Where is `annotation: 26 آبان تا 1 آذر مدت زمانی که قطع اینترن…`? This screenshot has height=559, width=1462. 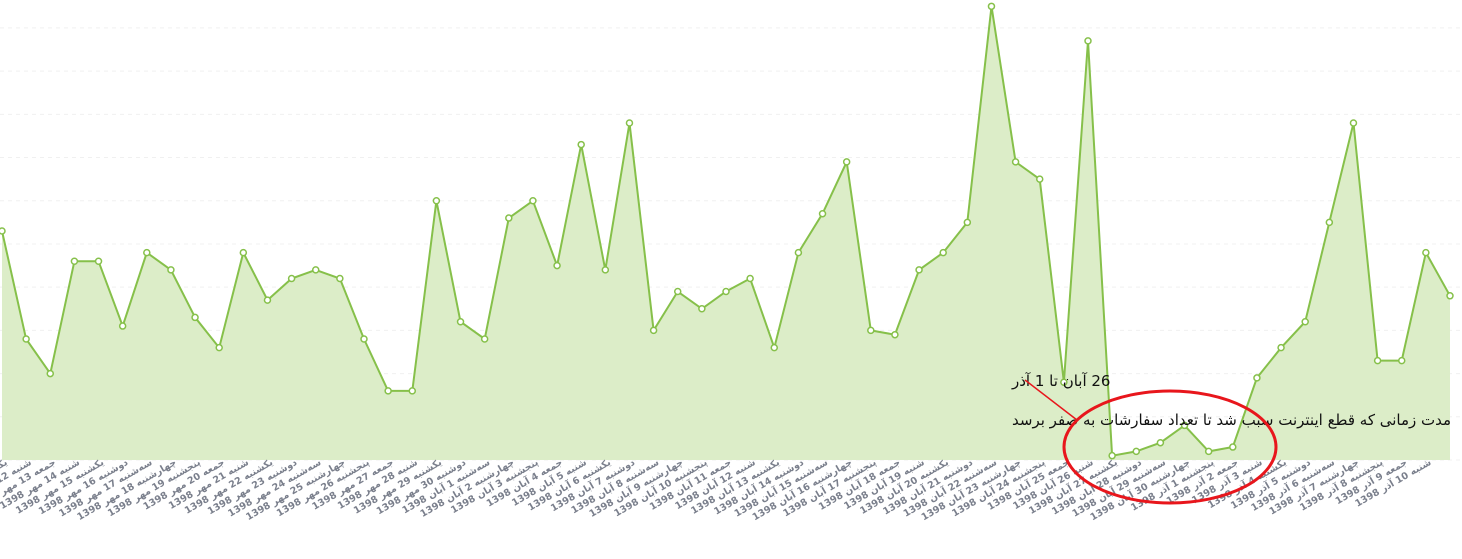 annotation: 26 آبان تا 1 آذر مدت زمانی که قطع اینترن… is located at coordinates (1231, 438).